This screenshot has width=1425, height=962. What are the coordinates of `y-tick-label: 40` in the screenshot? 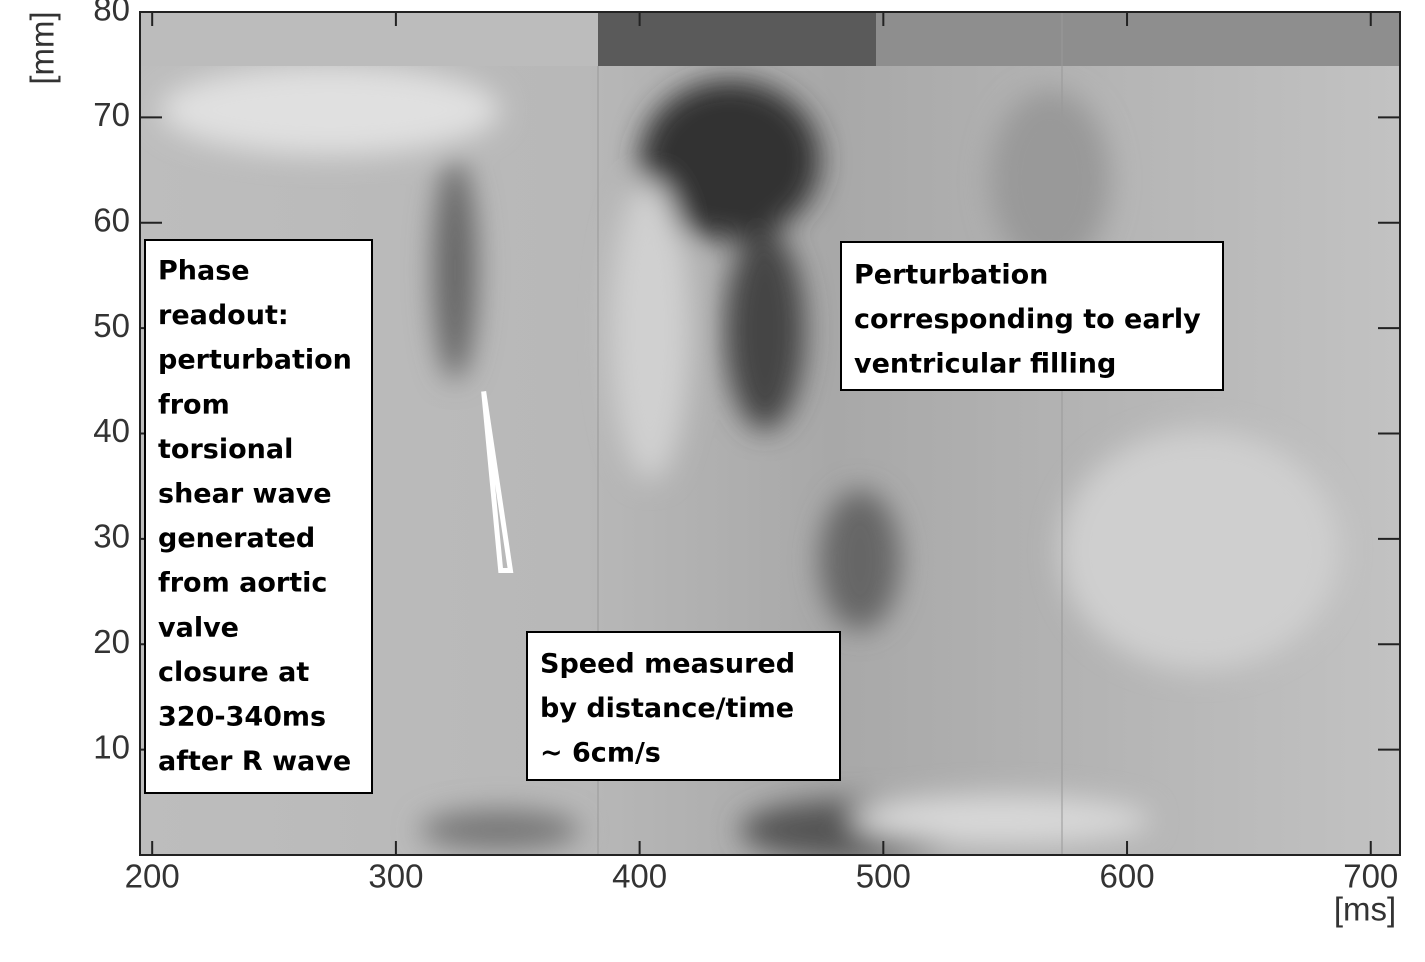 It's located at (111, 430).